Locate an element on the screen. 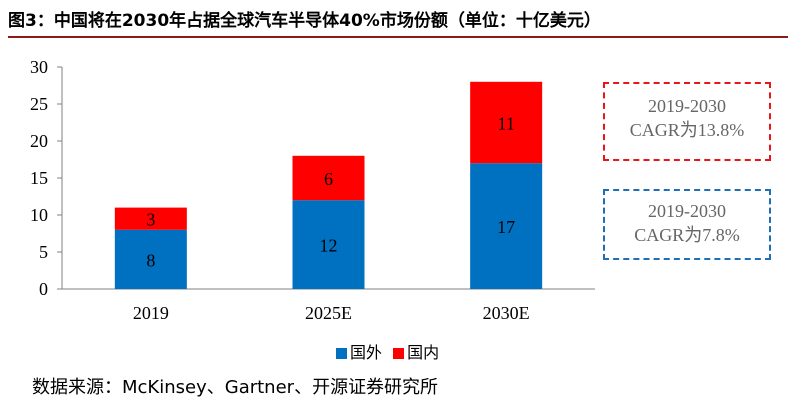 This screenshot has height=420, width=797. data-label: 12 is located at coordinates (329, 246).